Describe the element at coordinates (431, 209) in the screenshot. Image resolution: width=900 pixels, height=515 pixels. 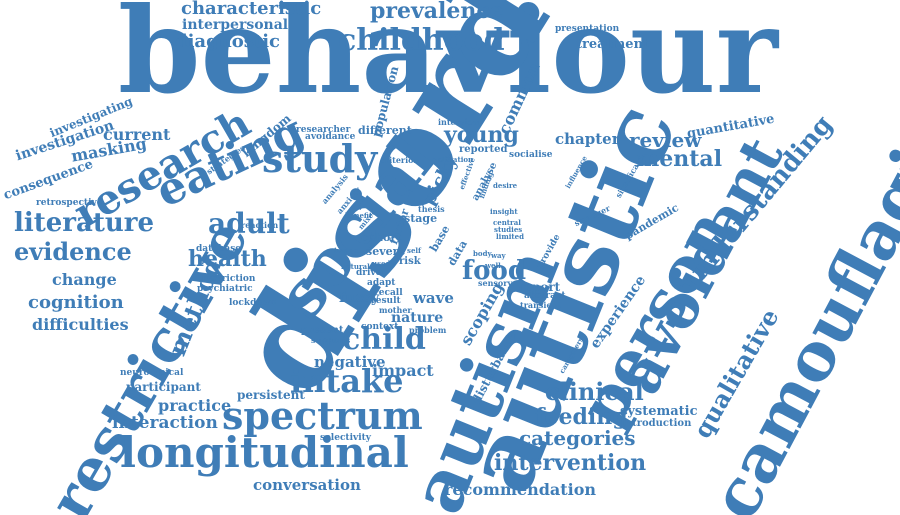
I see `word-thesis: thesis` at that location.